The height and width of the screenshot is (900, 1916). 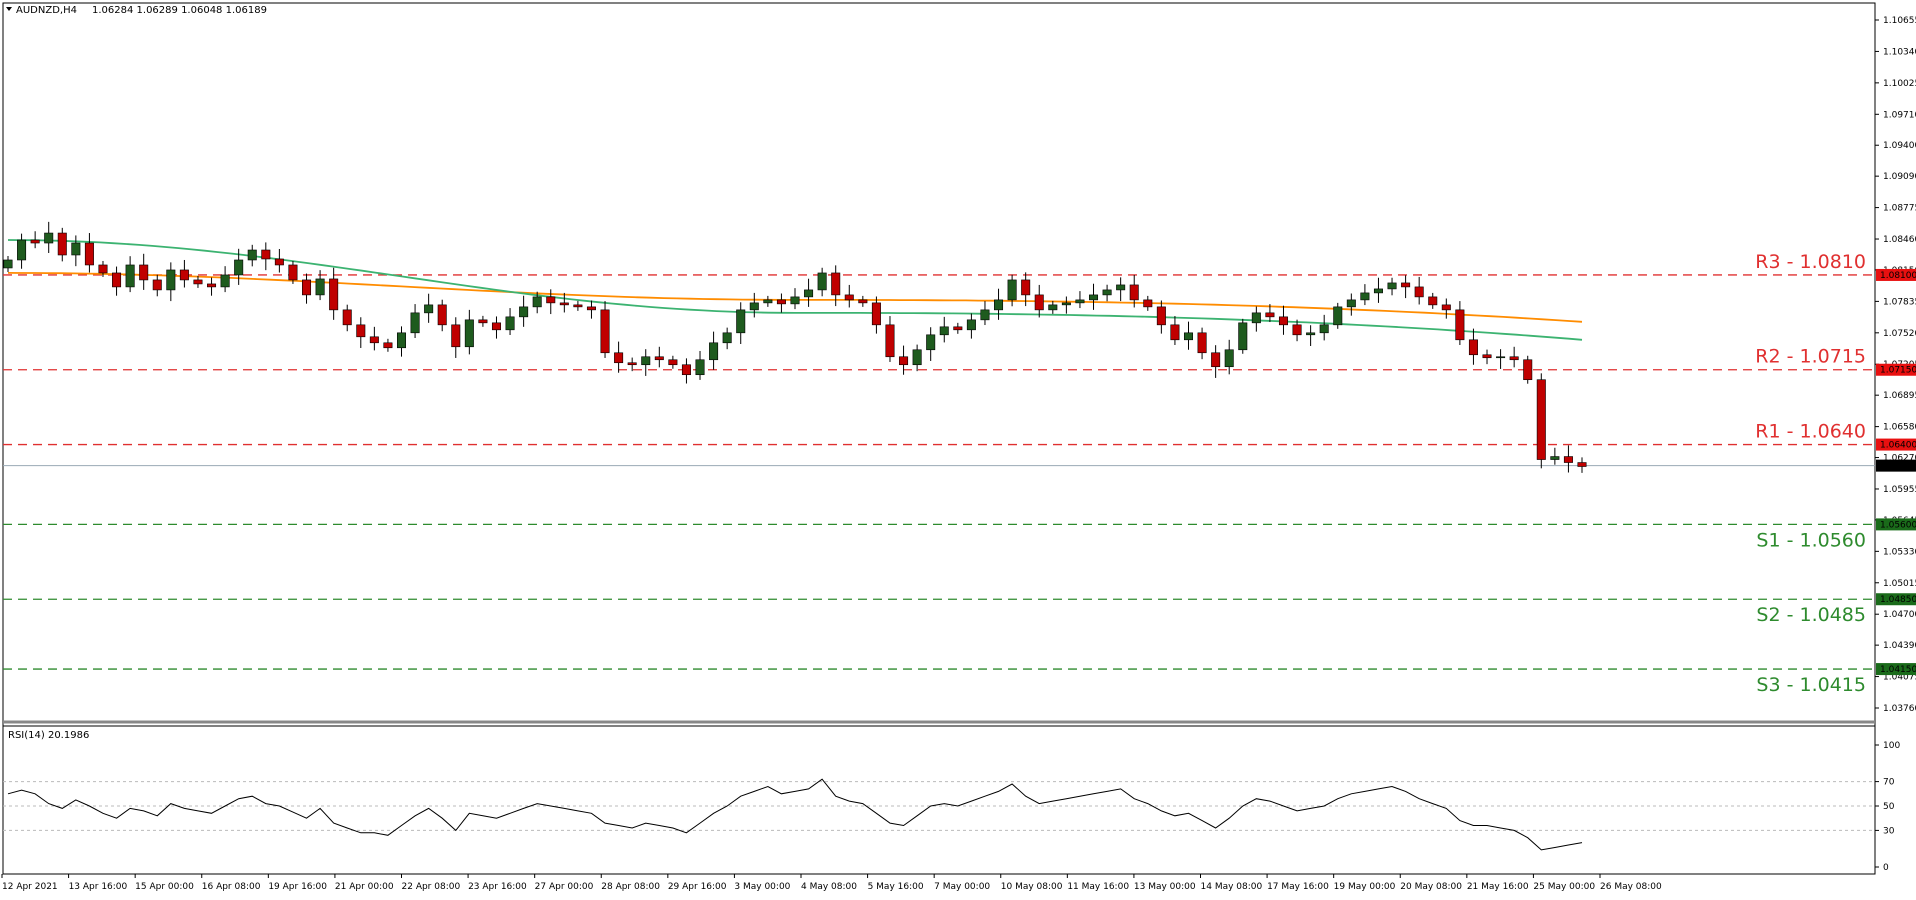 I want to click on time-tick-label: 4 May 08:00, so click(x=829, y=887).